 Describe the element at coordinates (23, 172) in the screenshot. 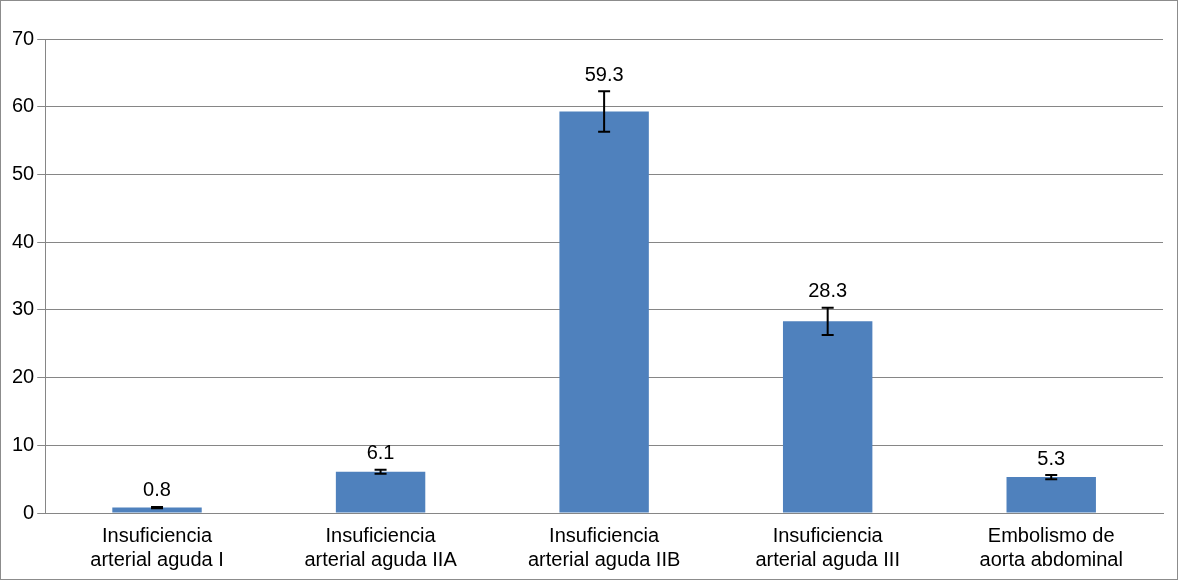

I see `y-tick-label: 50` at that location.